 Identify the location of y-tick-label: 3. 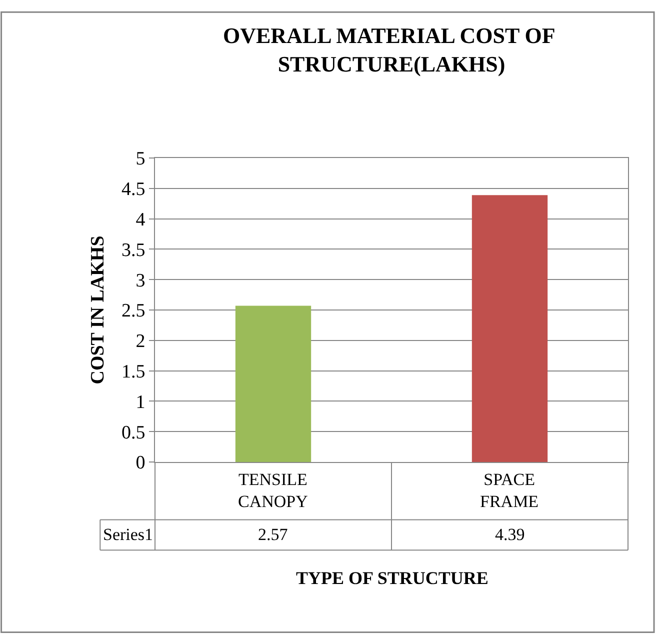
(141, 281).